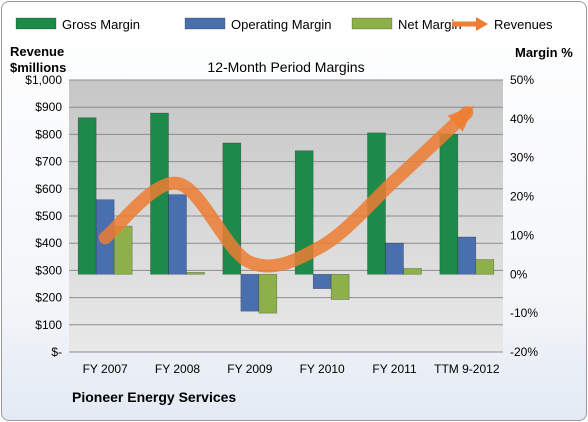 Image resolution: width=588 pixels, height=422 pixels. Describe the element at coordinates (105, 369) in the screenshot. I see `x-tick-label: FY 2007` at that location.